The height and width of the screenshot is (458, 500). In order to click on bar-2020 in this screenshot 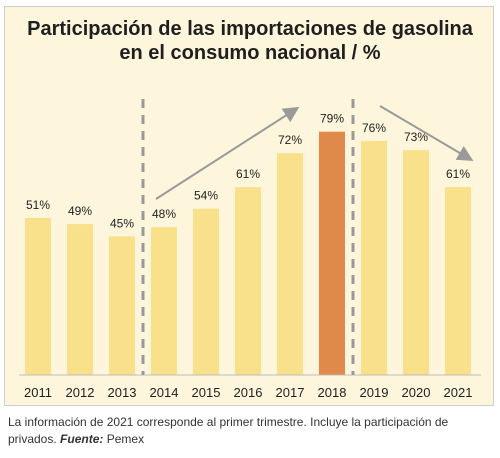, I will do `click(416, 262)`.